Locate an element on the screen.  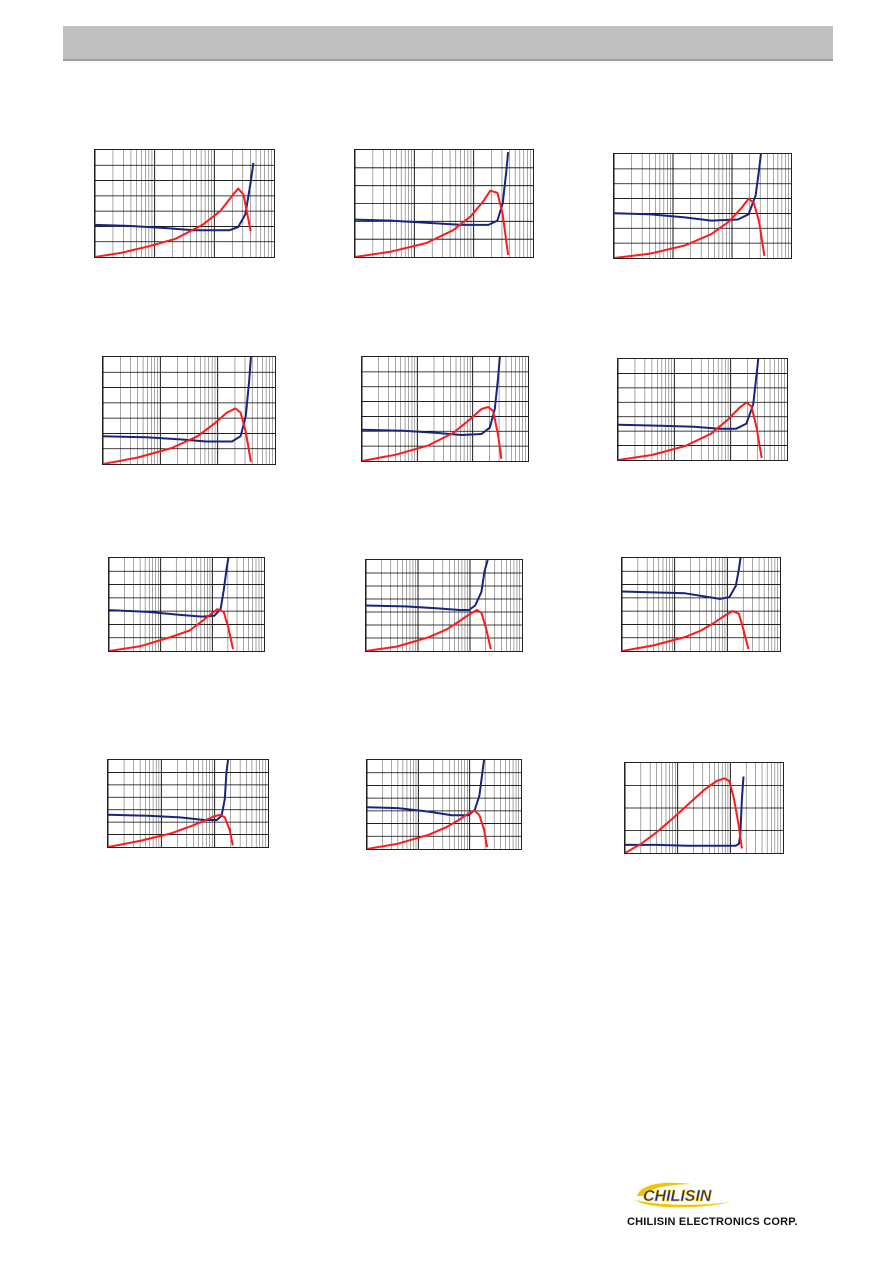
chart-6-svg is located at coordinates (702, 409).